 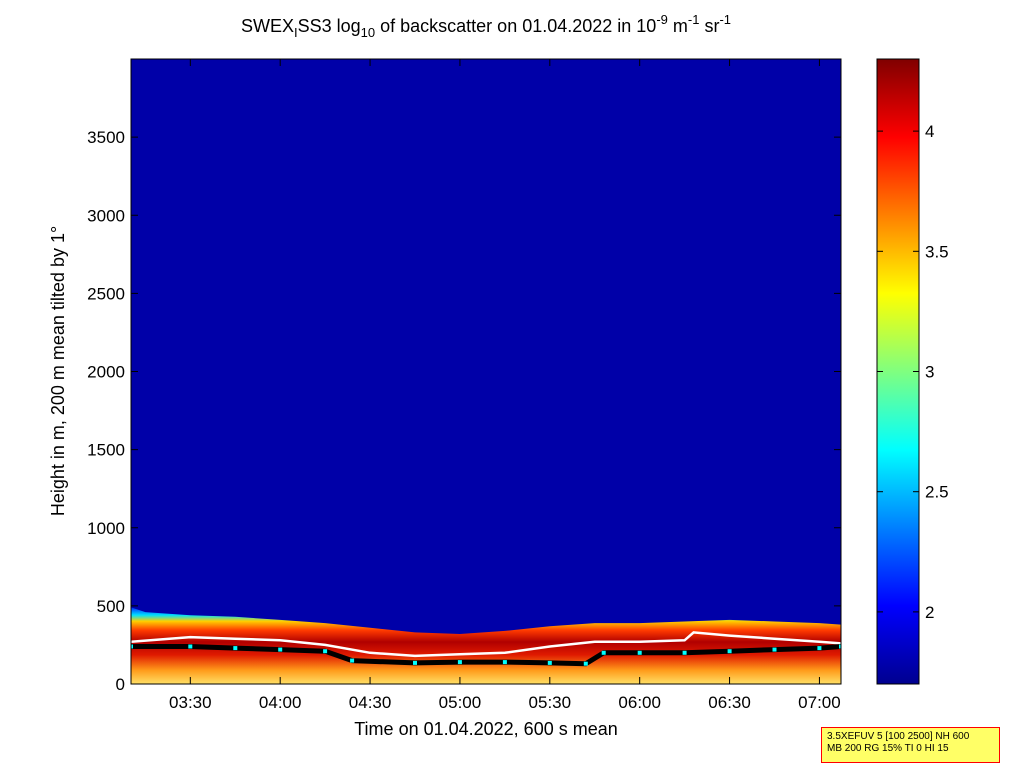 I want to click on y-tick-label: 2000, so click(x=106, y=372).